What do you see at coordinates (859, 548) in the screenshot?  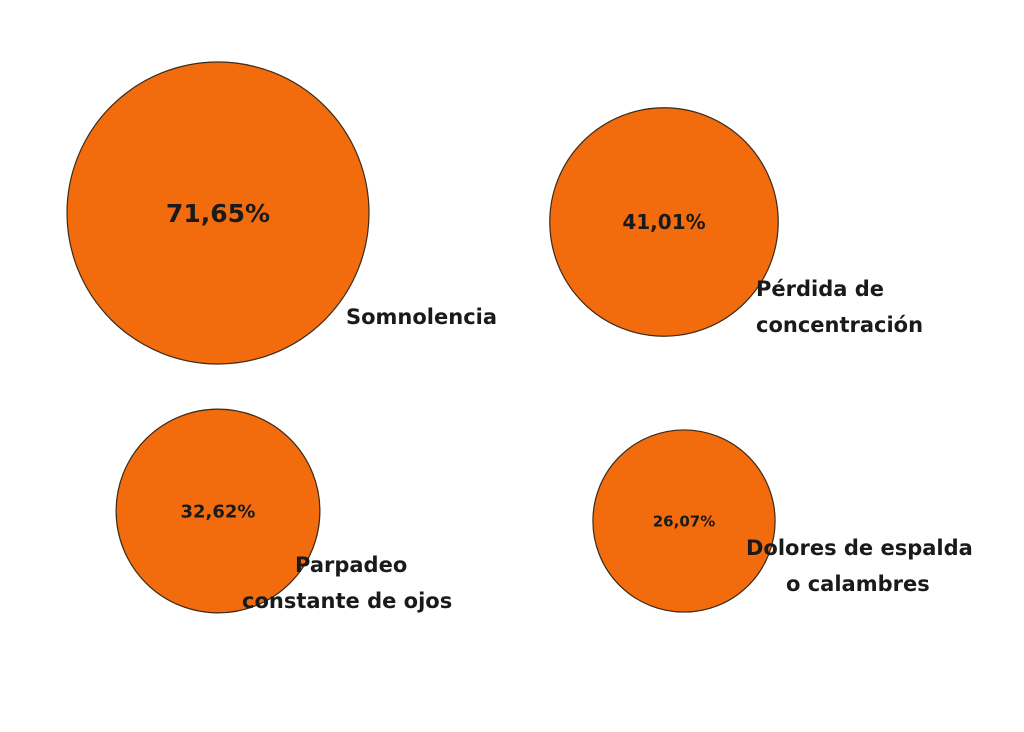 I see `bubble-category-label: Dolores de espalda` at bounding box center [859, 548].